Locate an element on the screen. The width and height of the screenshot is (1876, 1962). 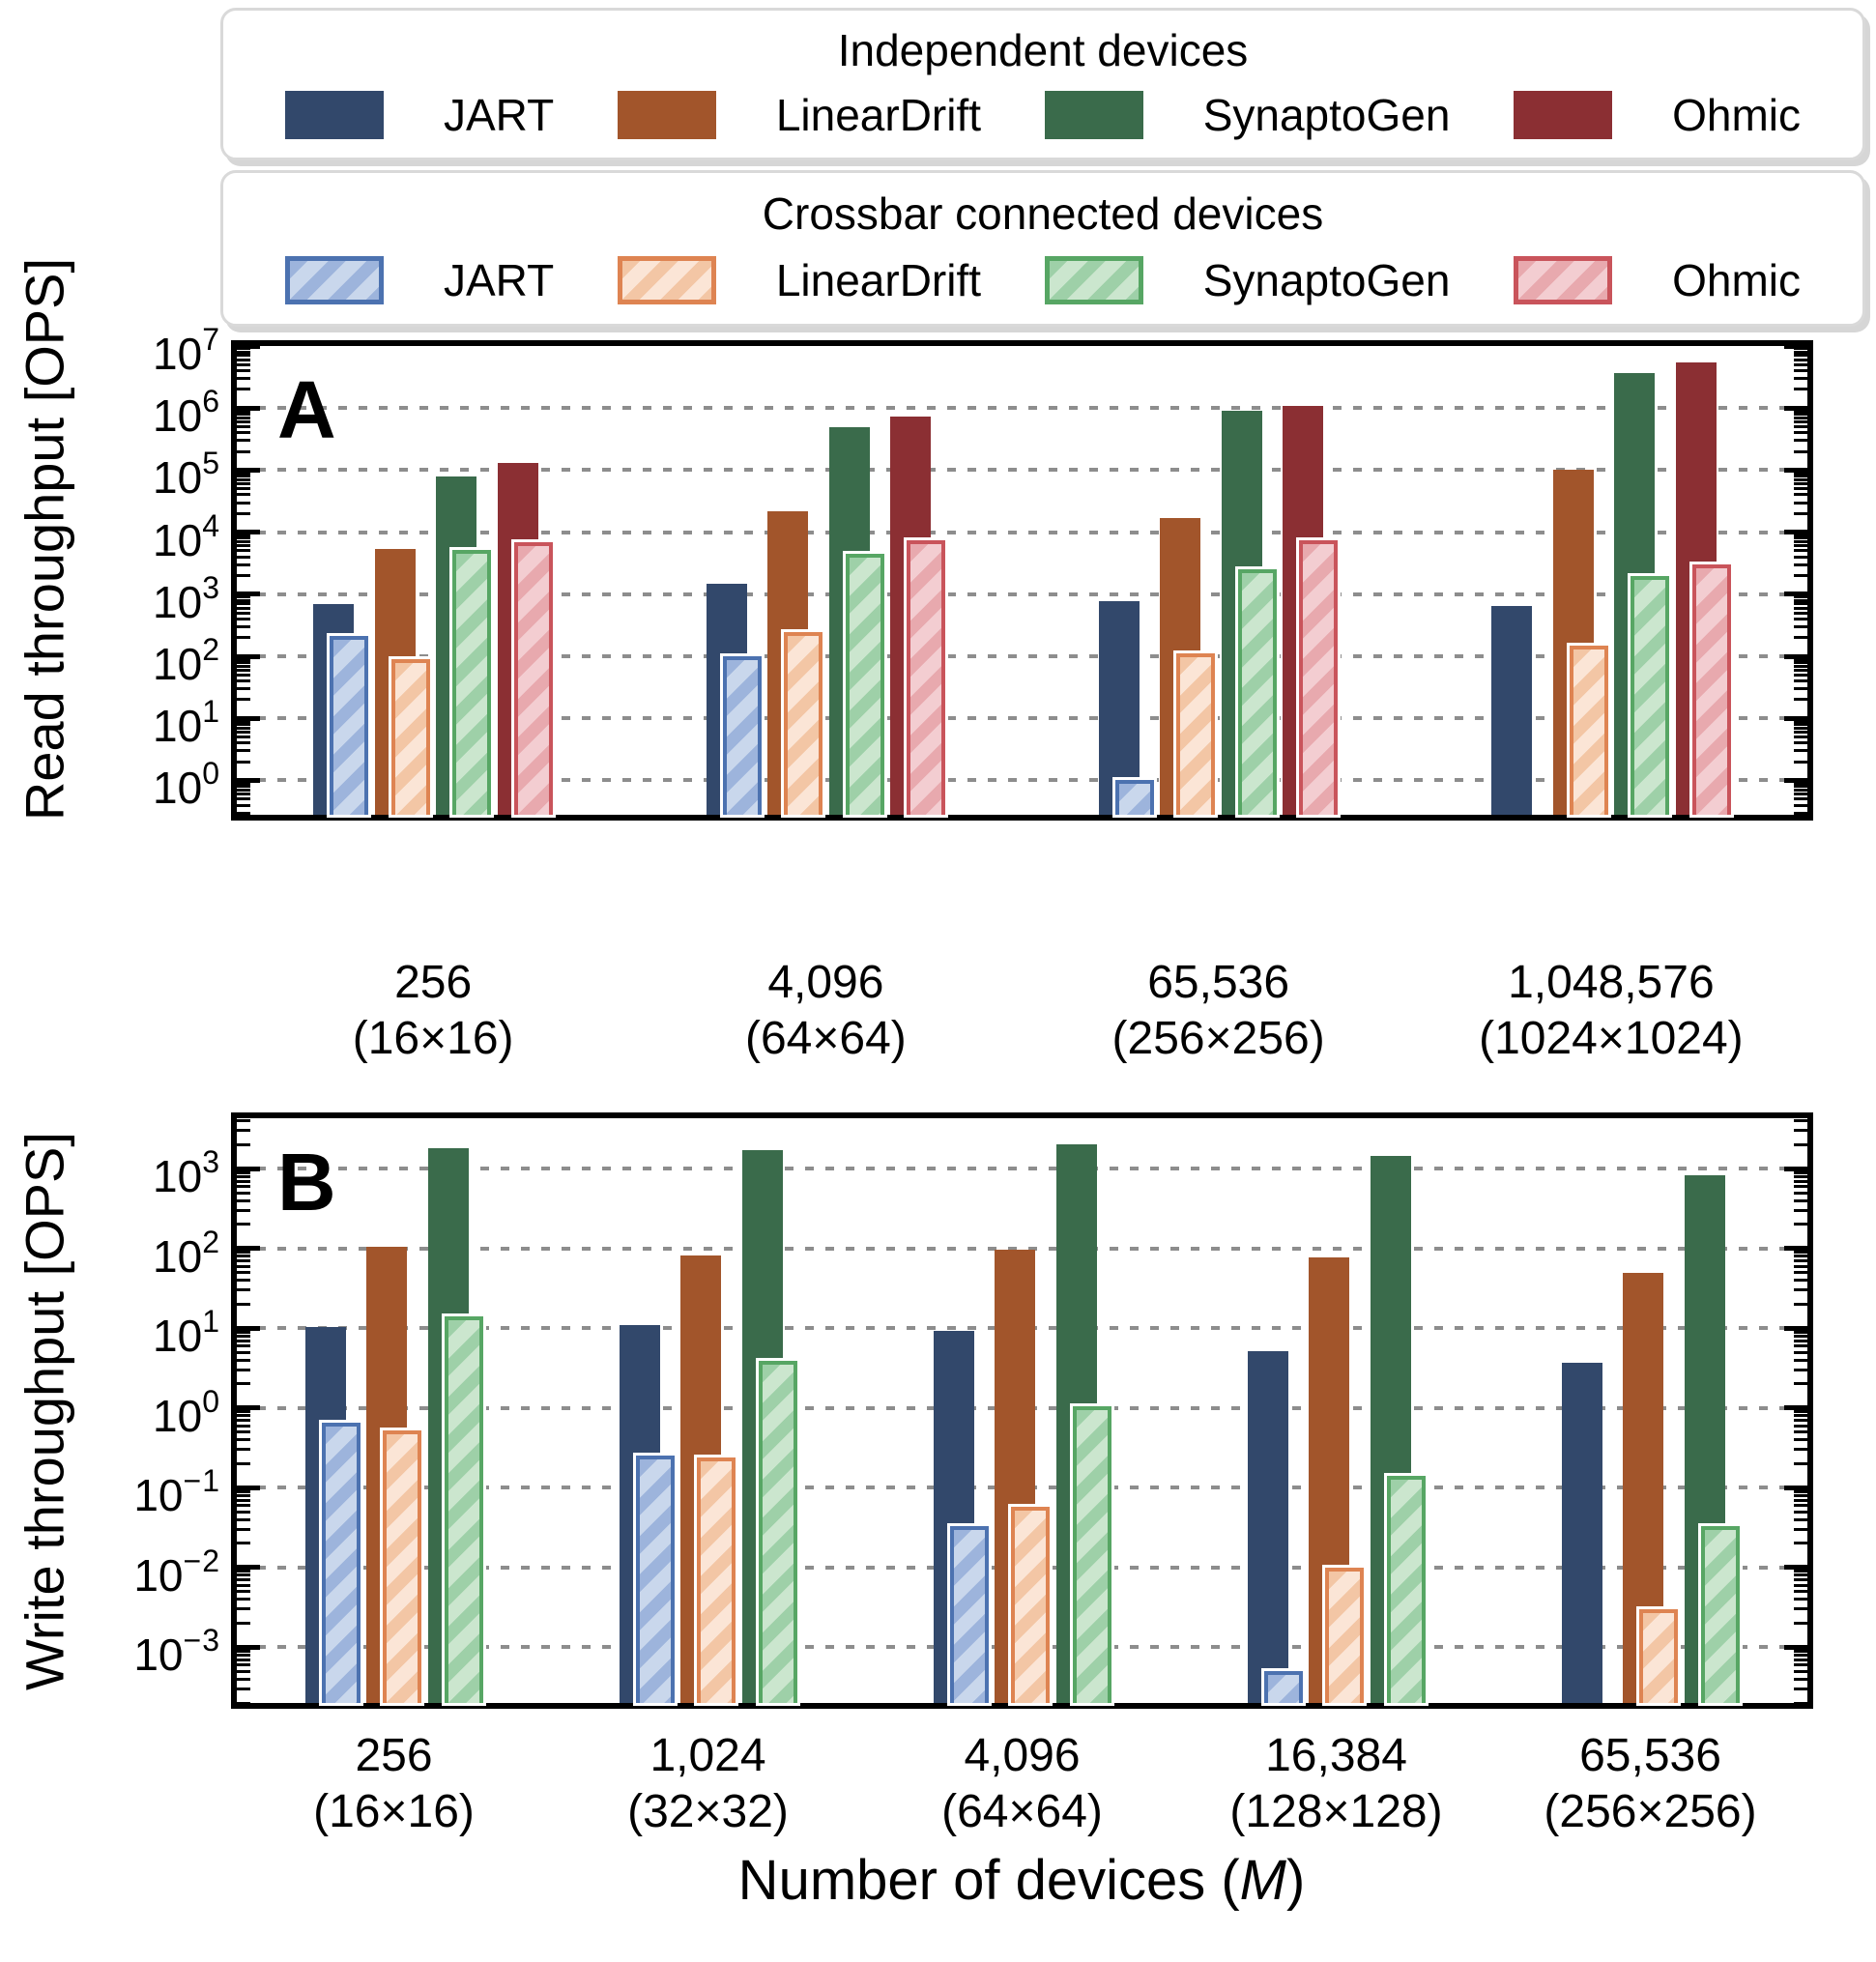
legend-entry-ohmic-solid: Ohmic is located at coordinates (1658, 115).